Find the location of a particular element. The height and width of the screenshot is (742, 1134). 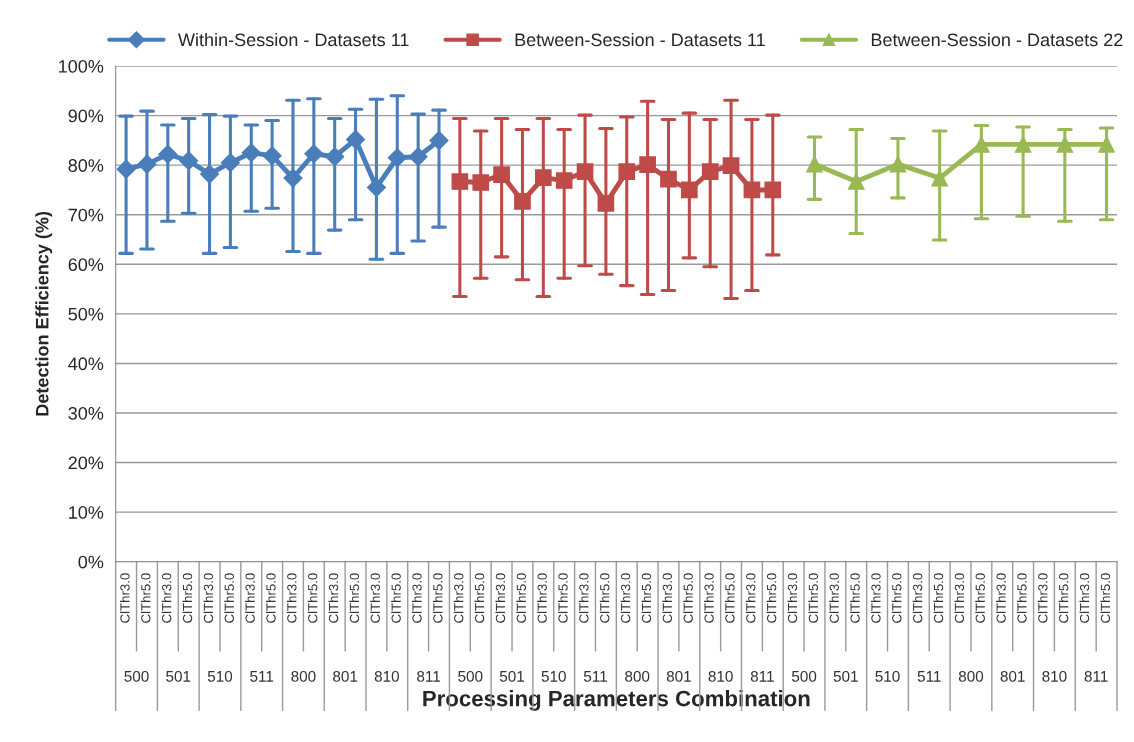

y-tick-label: 90% is located at coordinates (86, 116).